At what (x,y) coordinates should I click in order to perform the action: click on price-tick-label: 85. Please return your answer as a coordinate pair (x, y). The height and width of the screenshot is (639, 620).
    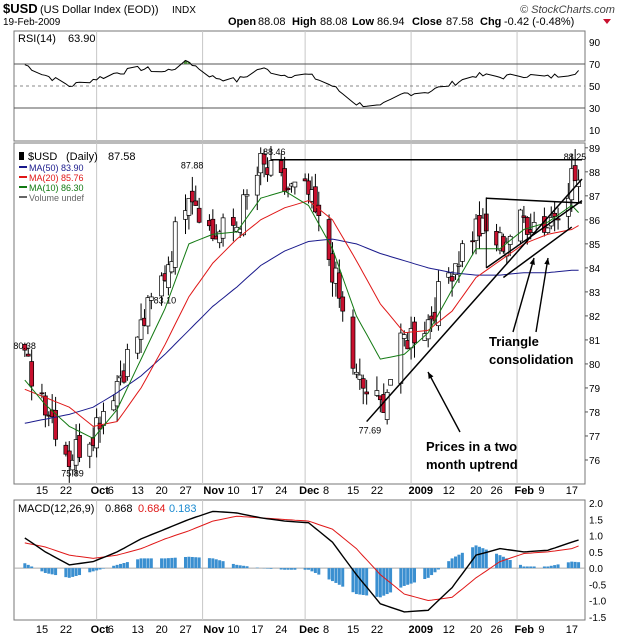
    Looking at the image, I should click on (595, 245).